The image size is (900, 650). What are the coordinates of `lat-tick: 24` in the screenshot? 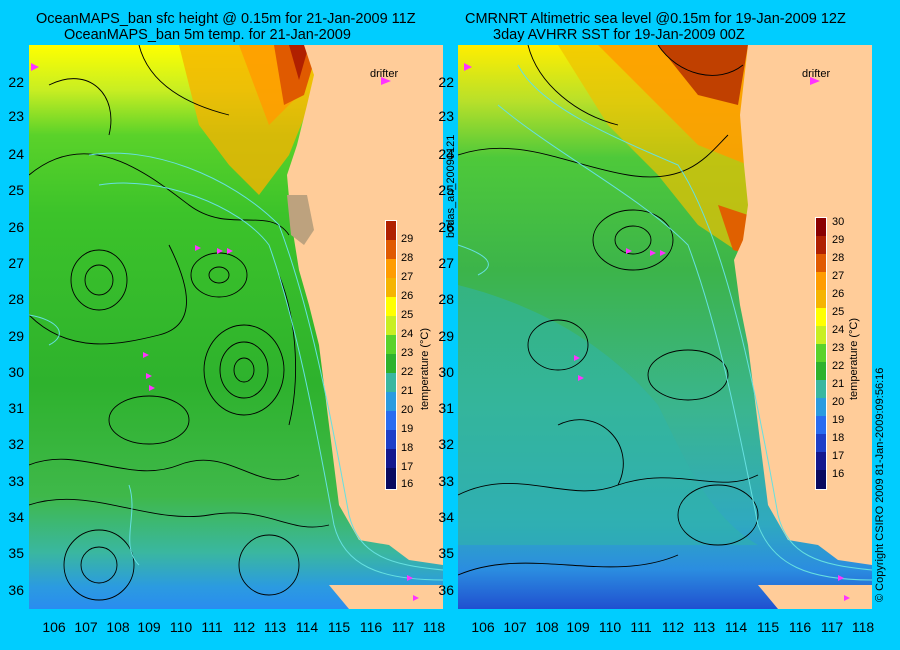 It's located at (446, 154).